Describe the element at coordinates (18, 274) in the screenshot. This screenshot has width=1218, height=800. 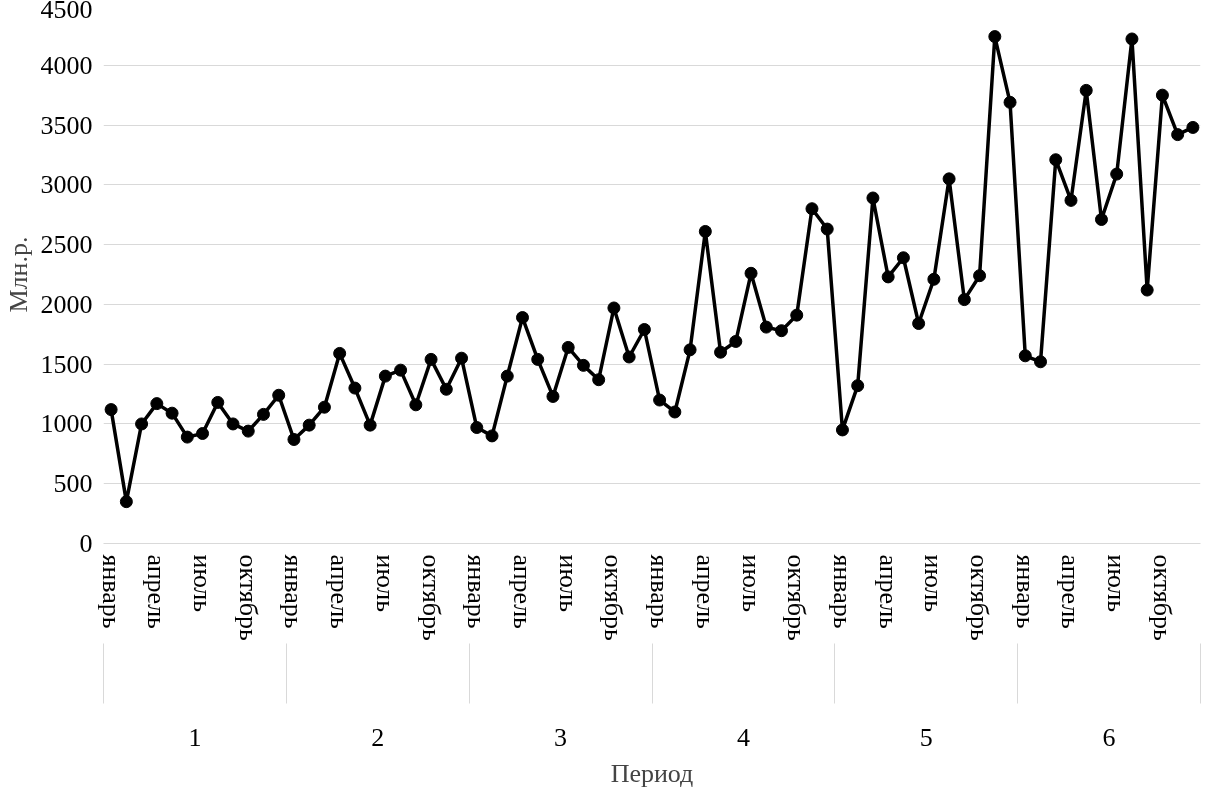
I see `y-axis-title: Млн.р.` at that location.